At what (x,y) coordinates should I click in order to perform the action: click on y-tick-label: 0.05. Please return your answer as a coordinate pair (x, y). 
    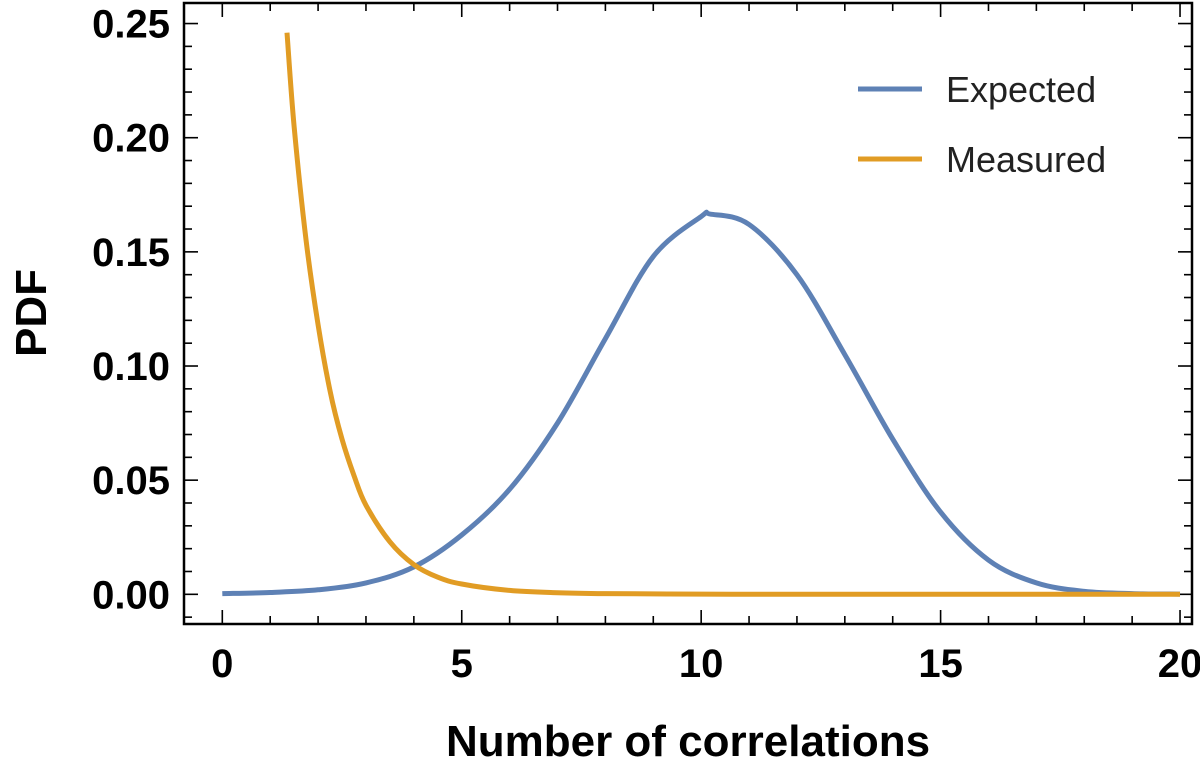
    Looking at the image, I should click on (131, 481).